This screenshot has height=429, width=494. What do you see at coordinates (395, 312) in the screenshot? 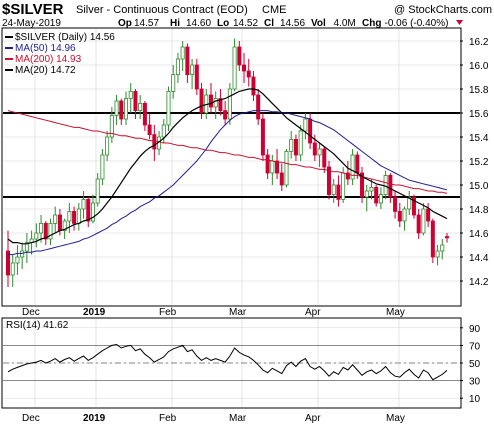
I see `date-tick-label: May` at bounding box center [395, 312].